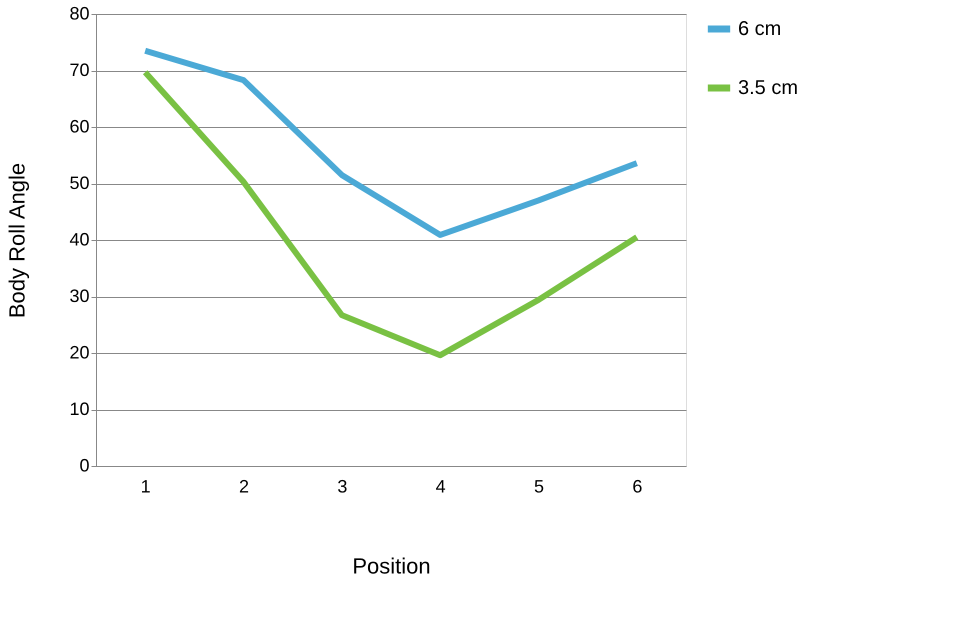  I want to click on x-tick-label: 3, so click(342, 486).